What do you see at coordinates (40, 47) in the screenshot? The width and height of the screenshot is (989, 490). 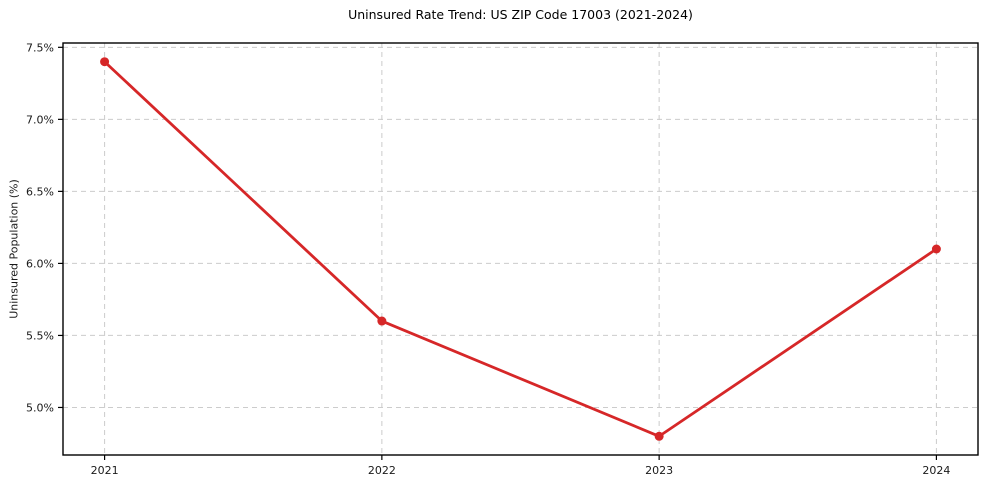 I see `y-tick-label: 7.5%` at bounding box center [40, 47].